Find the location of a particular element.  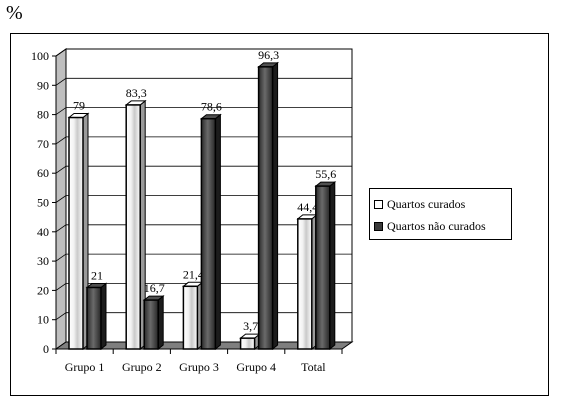

data-label: 83,3 is located at coordinates (136, 93).